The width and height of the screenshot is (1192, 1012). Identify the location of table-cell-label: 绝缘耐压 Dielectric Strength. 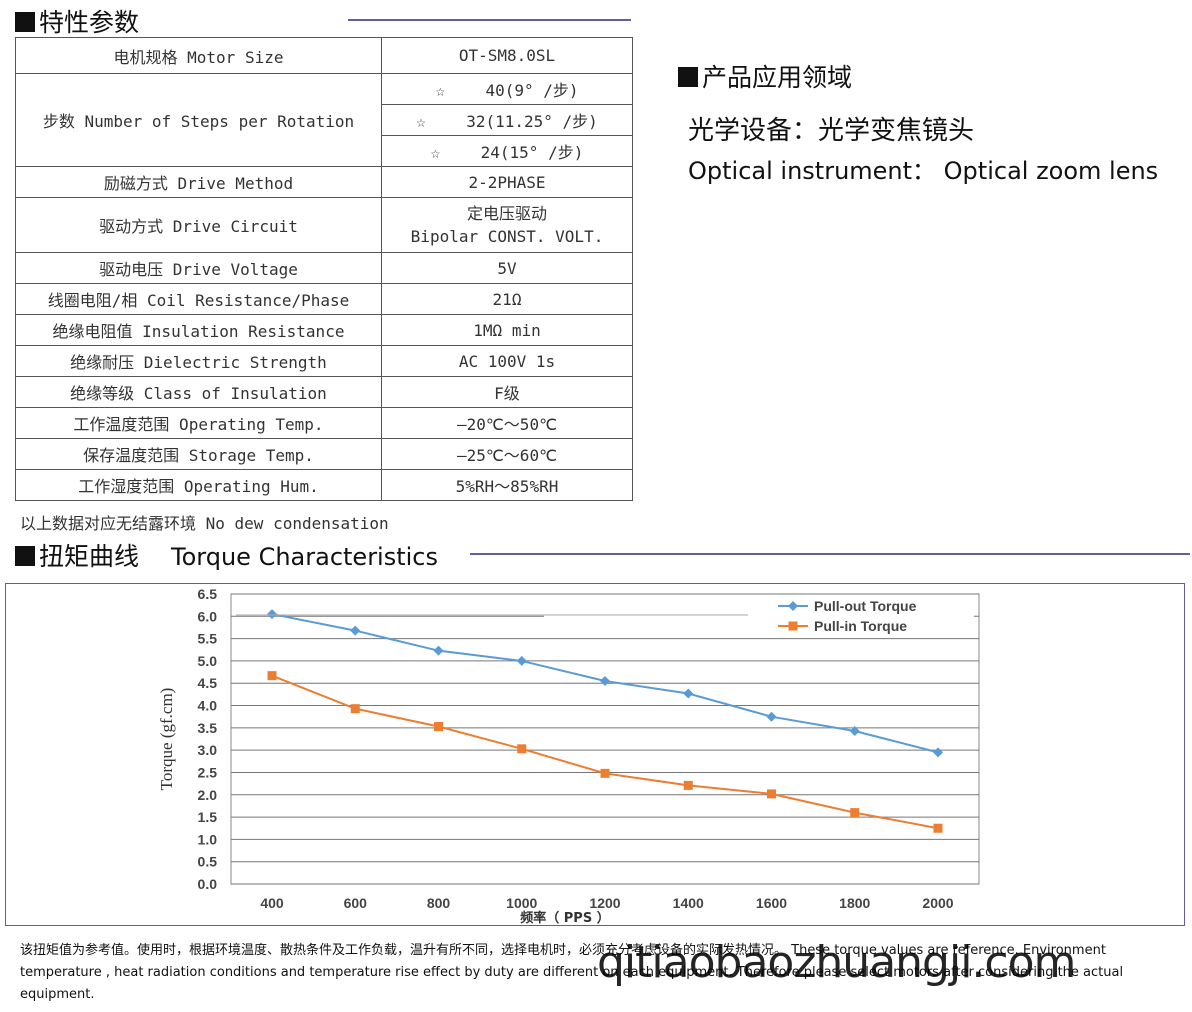
(198, 361).